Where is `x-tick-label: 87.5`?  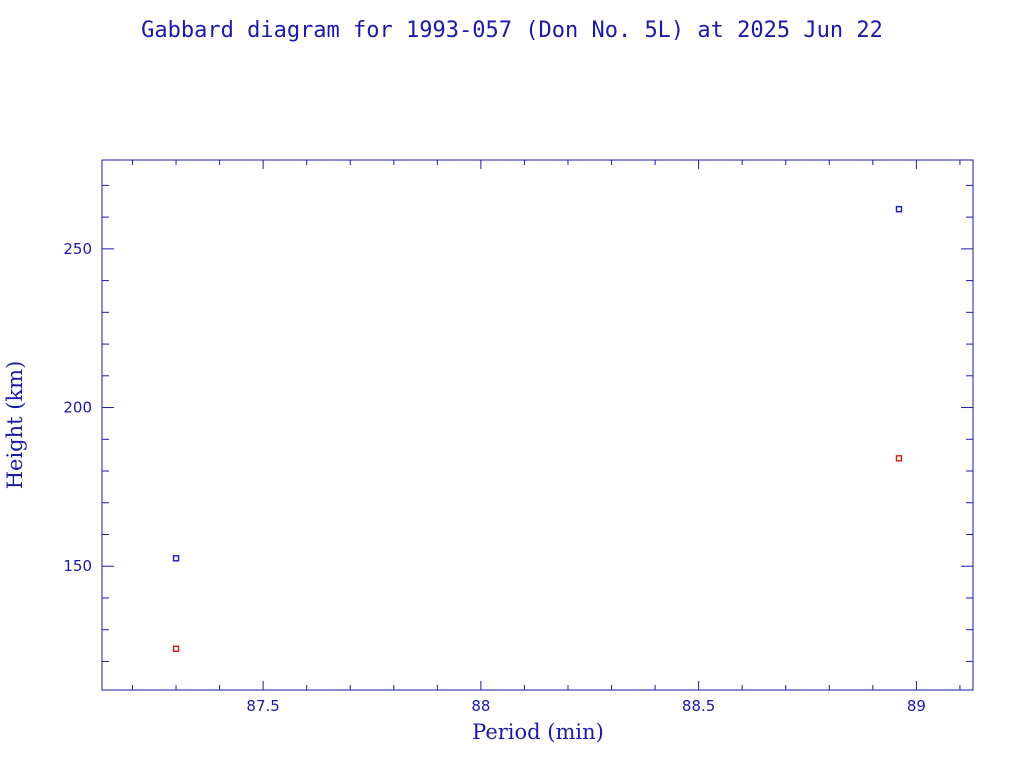 x-tick-label: 87.5 is located at coordinates (262, 706).